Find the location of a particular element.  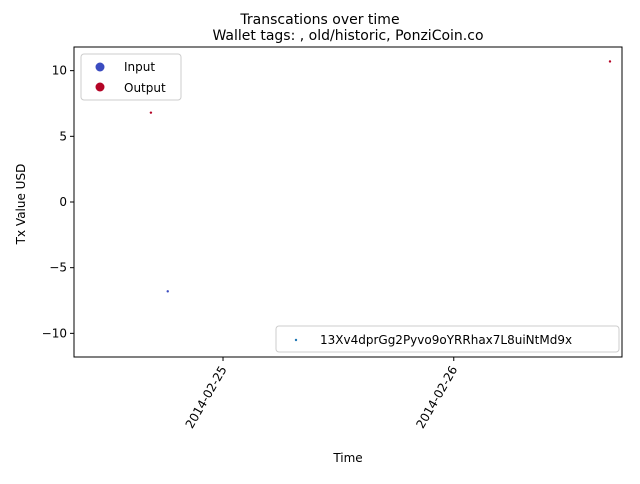

legend-output-marker is located at coordinates (100, 87).